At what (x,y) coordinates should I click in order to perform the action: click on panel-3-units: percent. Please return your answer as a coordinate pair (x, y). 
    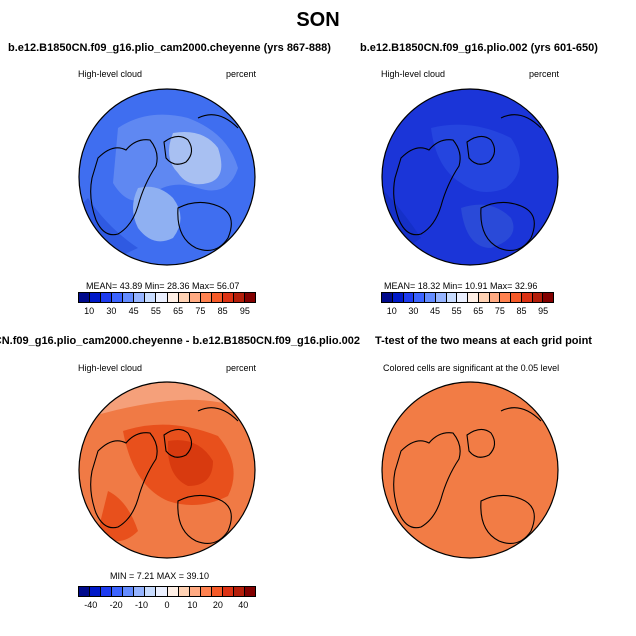
    Looking at the image, I should click on (241, 368).